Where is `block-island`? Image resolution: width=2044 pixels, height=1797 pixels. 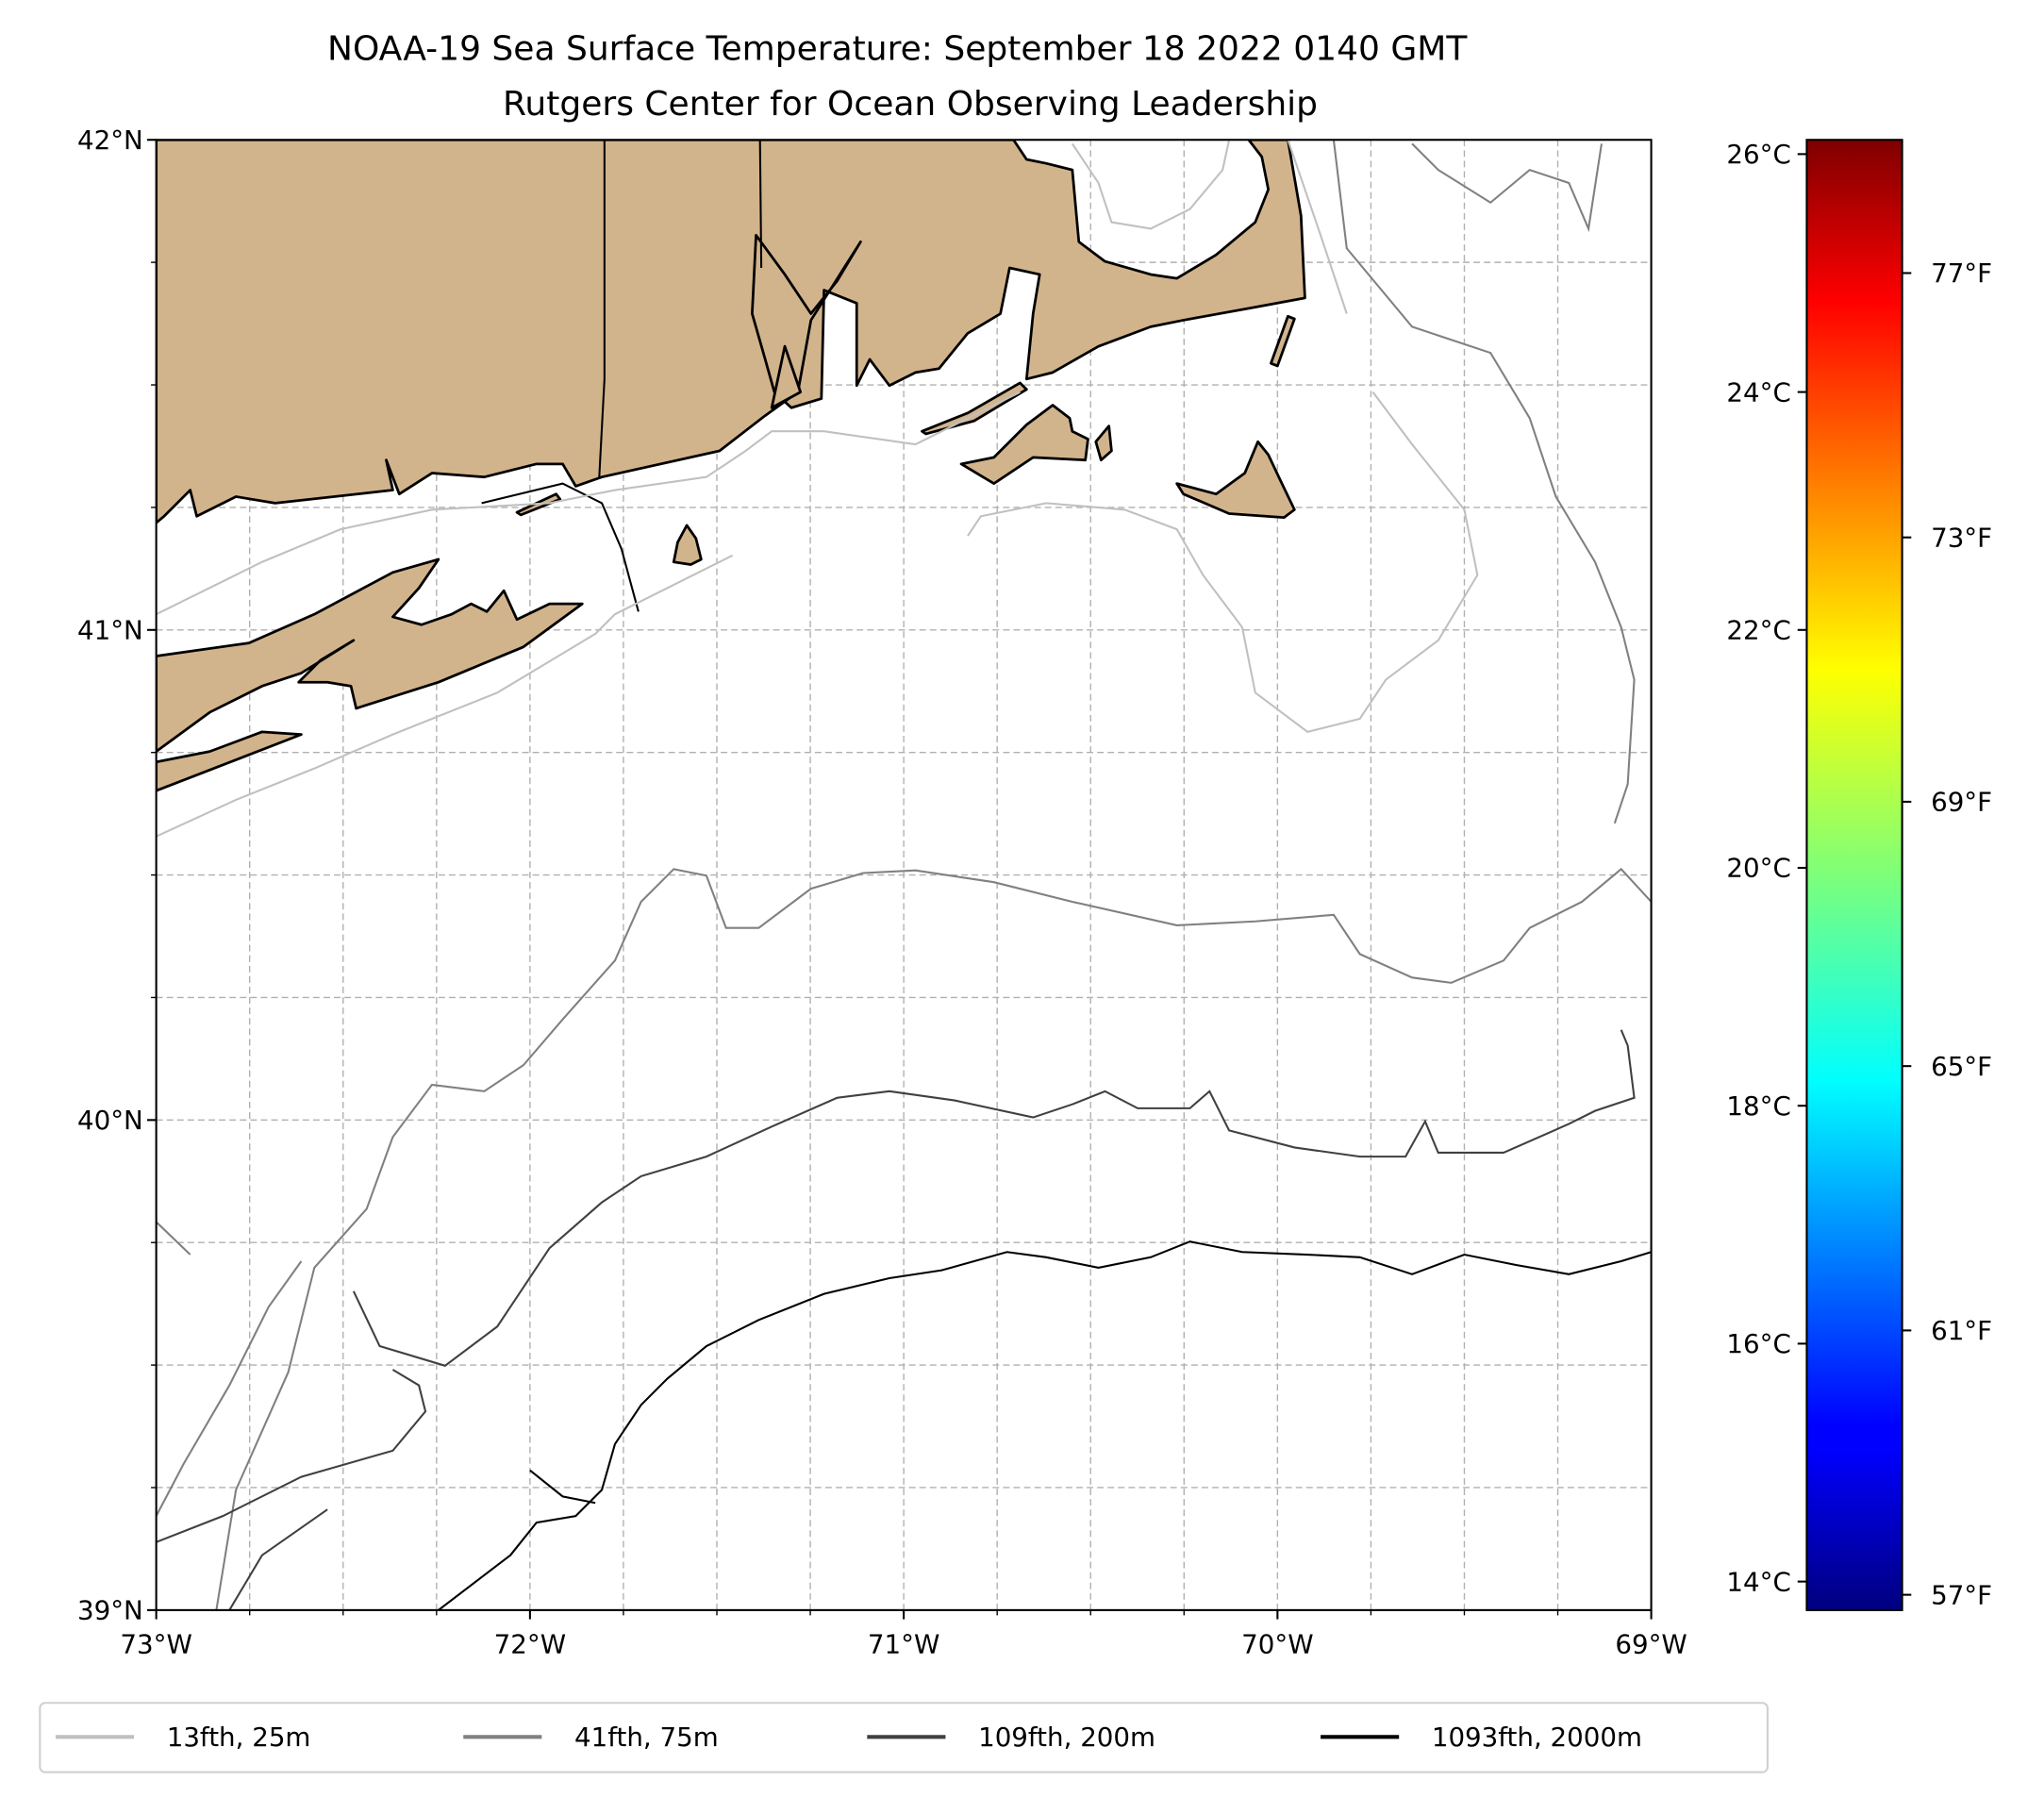 block-island is located at coordinates (688, 545).